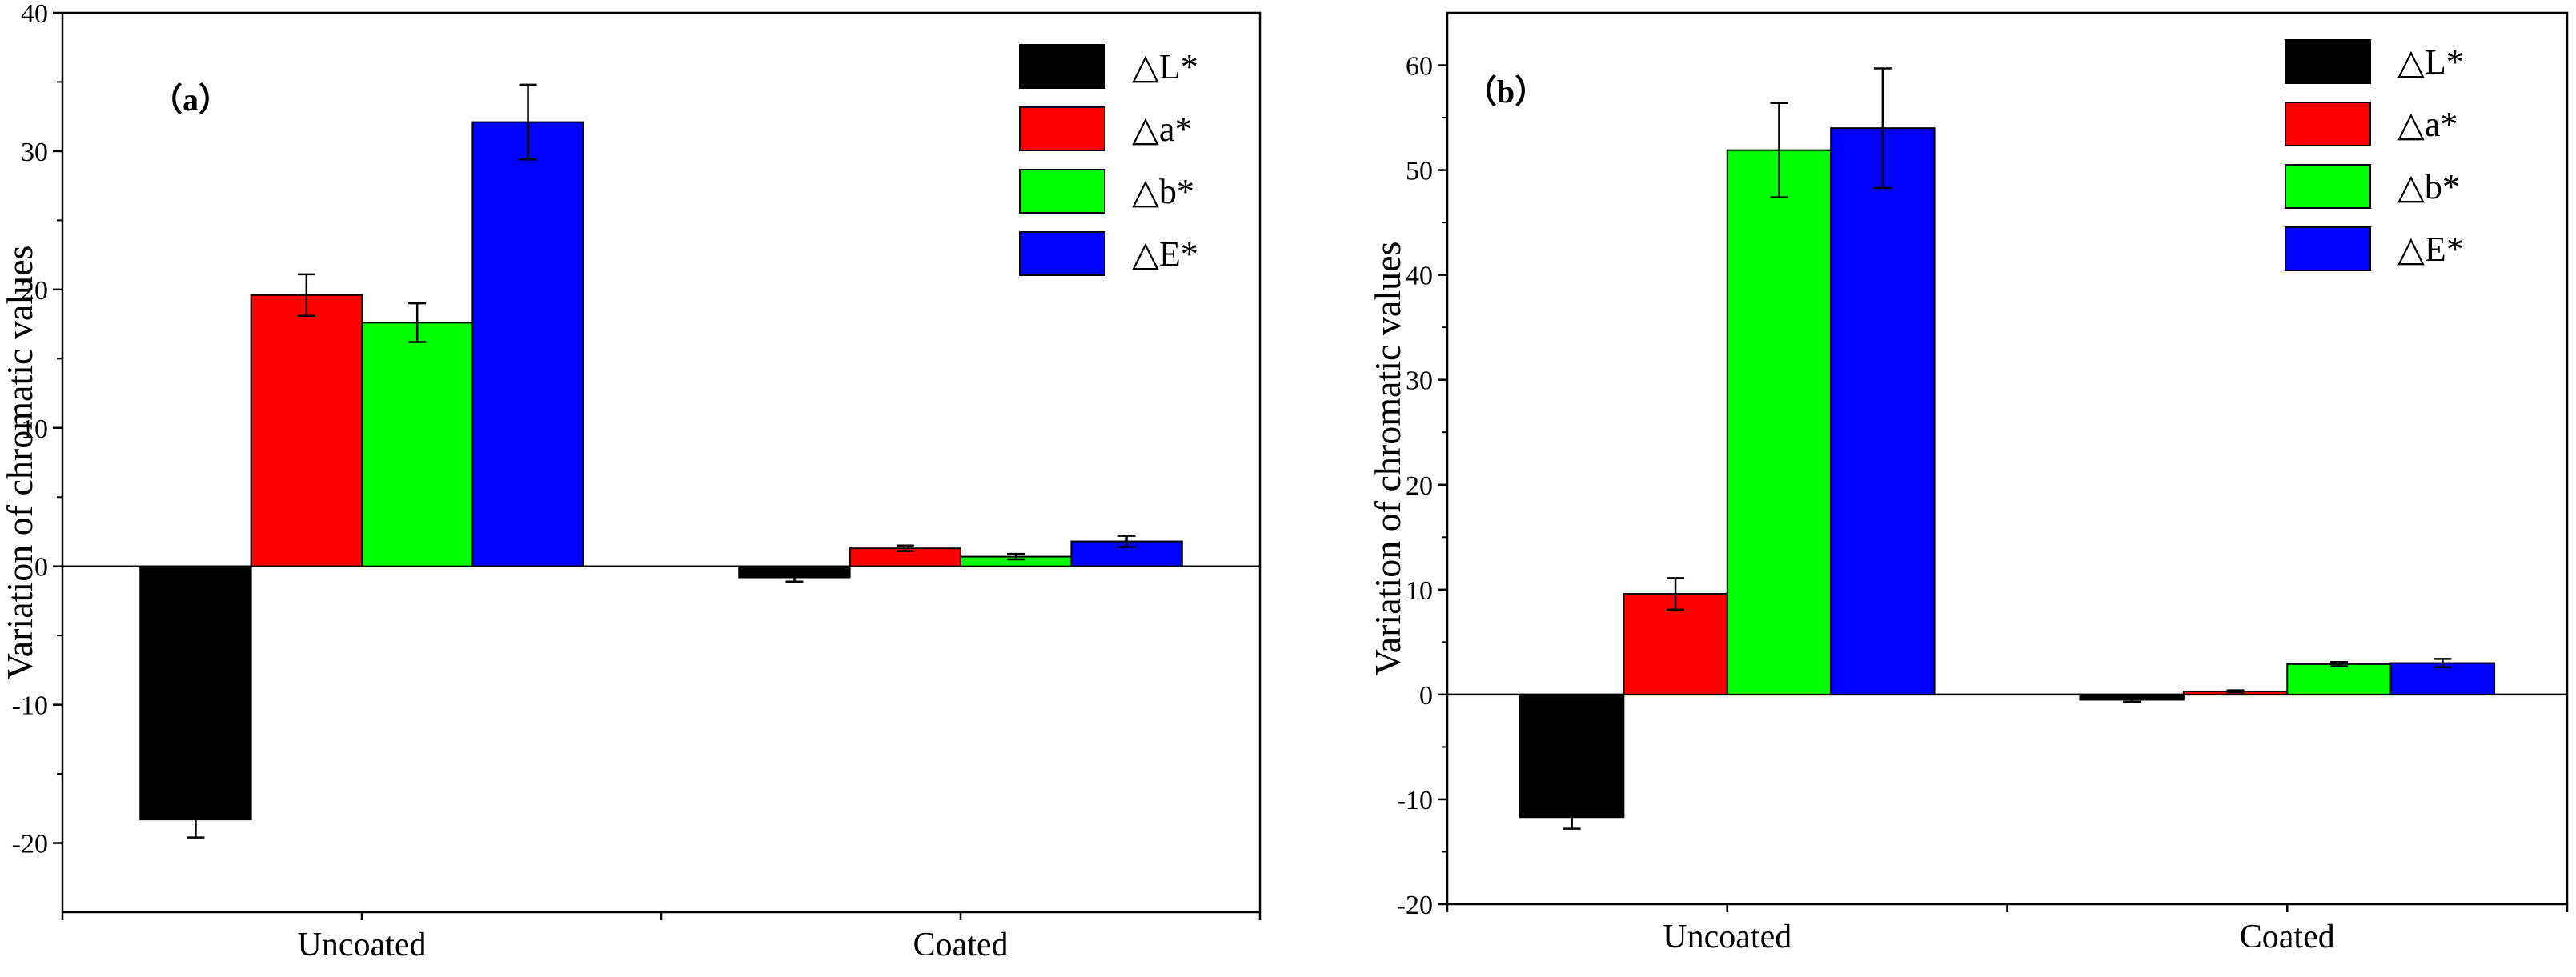 This screenshot has height=977, width=2576. Describe the element at coordinates (1165, 254) in the screenshot. I see `legend-label-a: △E*` at that location.